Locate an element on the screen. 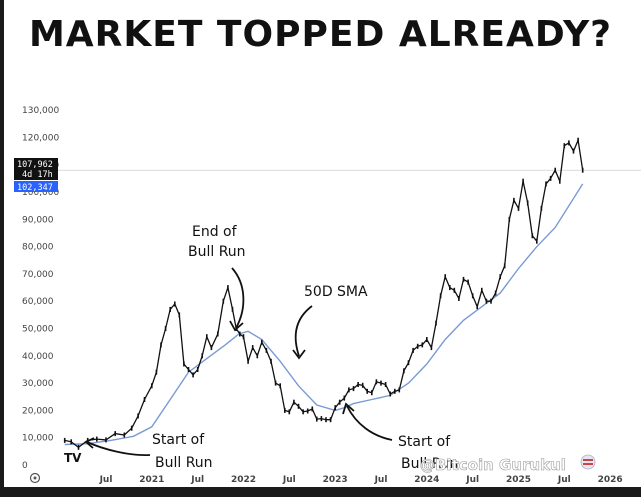 The height and width of the screenshot is (497, 641). frame-bottom-border is located at coordinates (320, 492).